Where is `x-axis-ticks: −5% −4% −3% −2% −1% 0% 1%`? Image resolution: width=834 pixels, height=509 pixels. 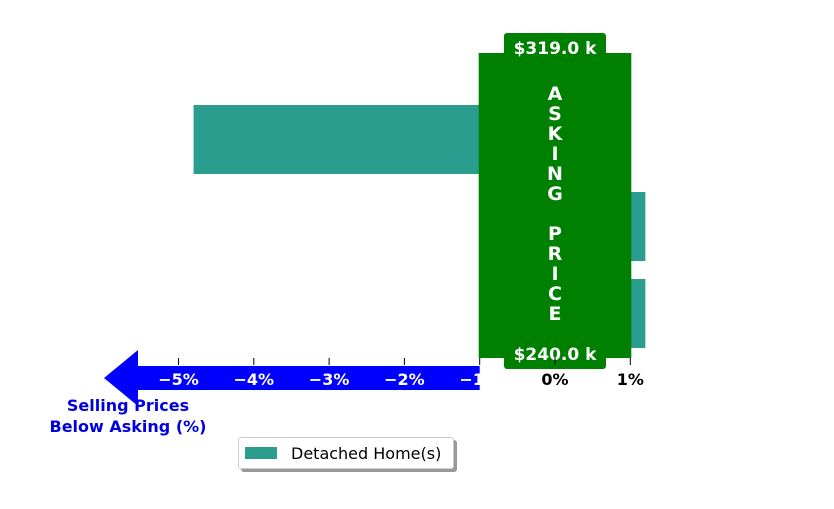 x-axis-ticks: −5% −4% −3% −2% −1% 0% 1% is located at coordinates (401, 373).